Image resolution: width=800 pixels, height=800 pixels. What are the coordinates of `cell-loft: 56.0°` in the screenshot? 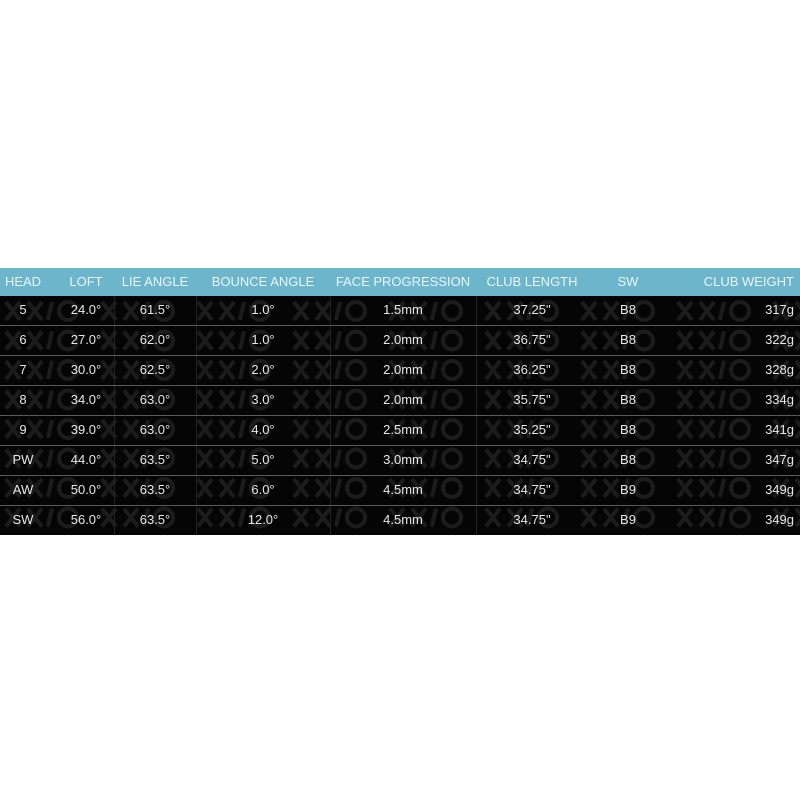 It's located at (86, 519).